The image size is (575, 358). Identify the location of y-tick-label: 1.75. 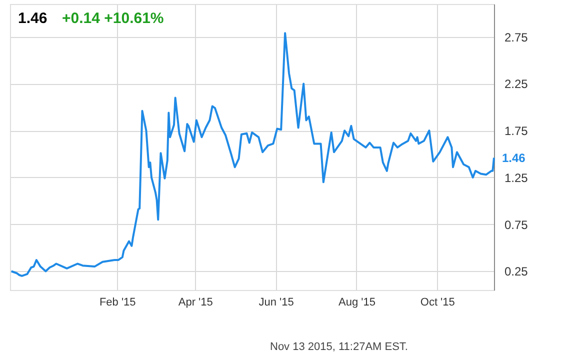
(516, 131).